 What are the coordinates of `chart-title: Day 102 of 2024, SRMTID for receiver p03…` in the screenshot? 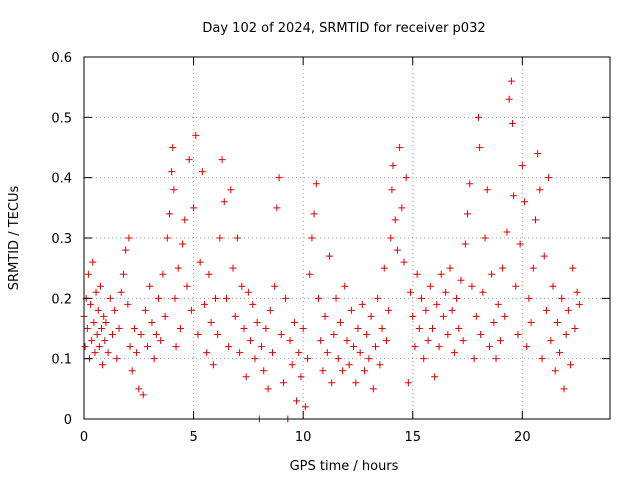 It's located at (343, 28).